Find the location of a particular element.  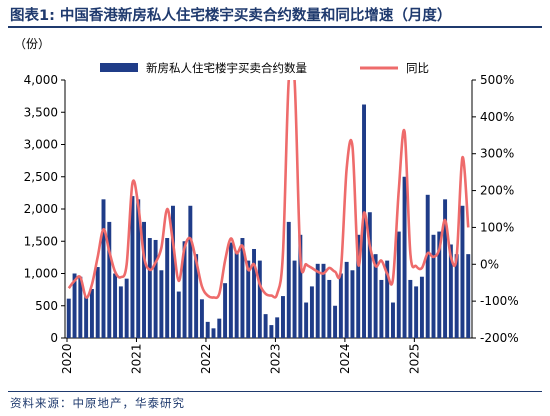

left-tick-label: 4,000 is located at coordinates (41, 80).